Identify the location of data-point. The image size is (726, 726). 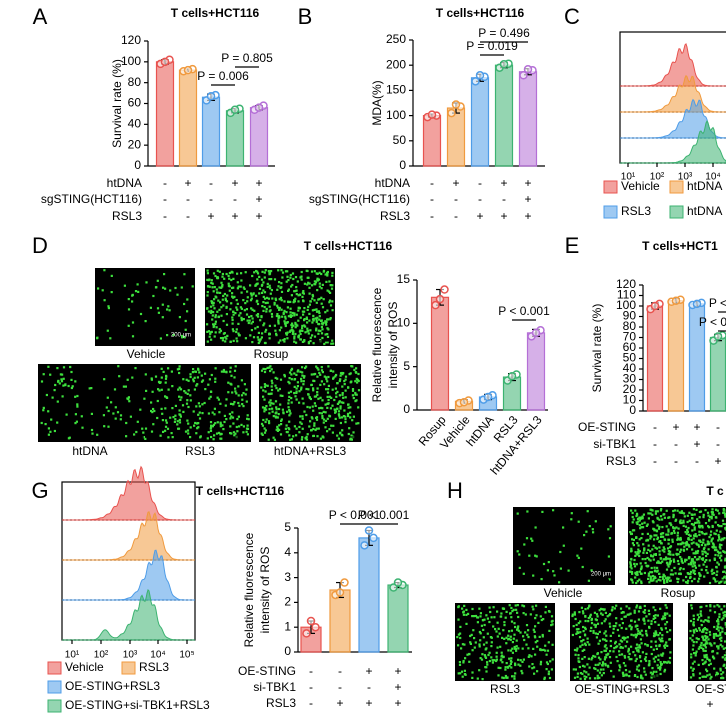
(211, 96).